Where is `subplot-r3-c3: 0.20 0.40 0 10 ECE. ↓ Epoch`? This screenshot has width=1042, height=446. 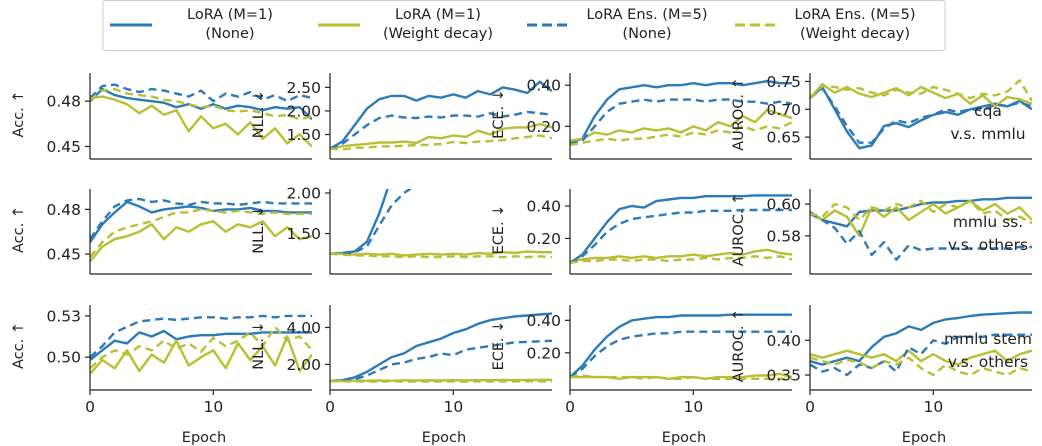
subplot-r3-c3: 0.20 0.40 0 10 ECE. ↓ Epoch is located at coordinates (641, 375).